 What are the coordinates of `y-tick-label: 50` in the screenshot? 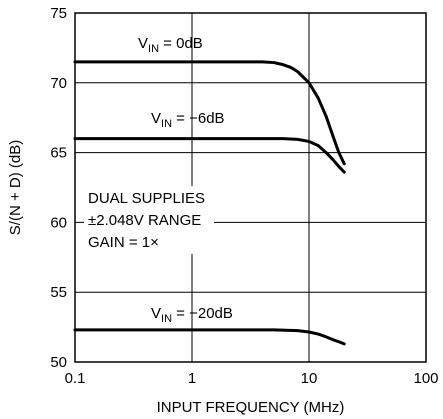 It's located at (58, 362).